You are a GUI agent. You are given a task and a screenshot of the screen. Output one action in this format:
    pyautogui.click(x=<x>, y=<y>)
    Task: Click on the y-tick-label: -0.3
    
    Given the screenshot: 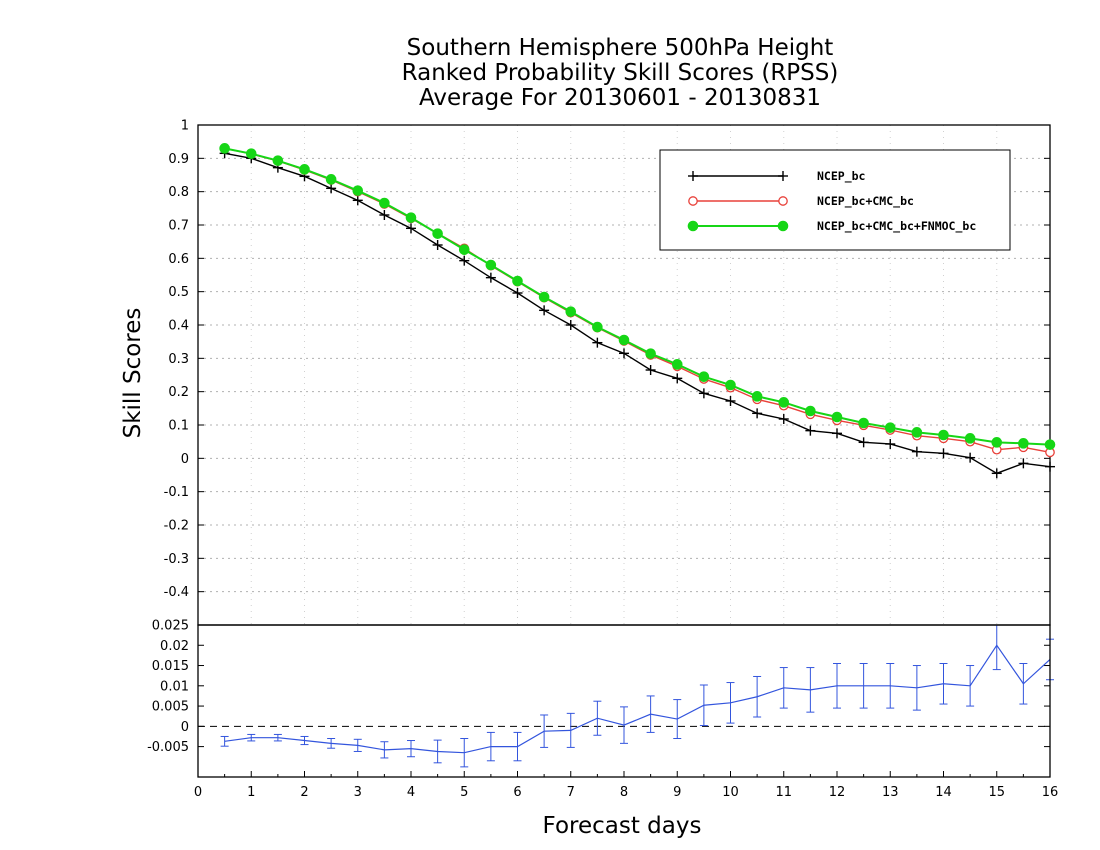 What is the action you would take?
    pyautogui.click(x=176, y=559)
    